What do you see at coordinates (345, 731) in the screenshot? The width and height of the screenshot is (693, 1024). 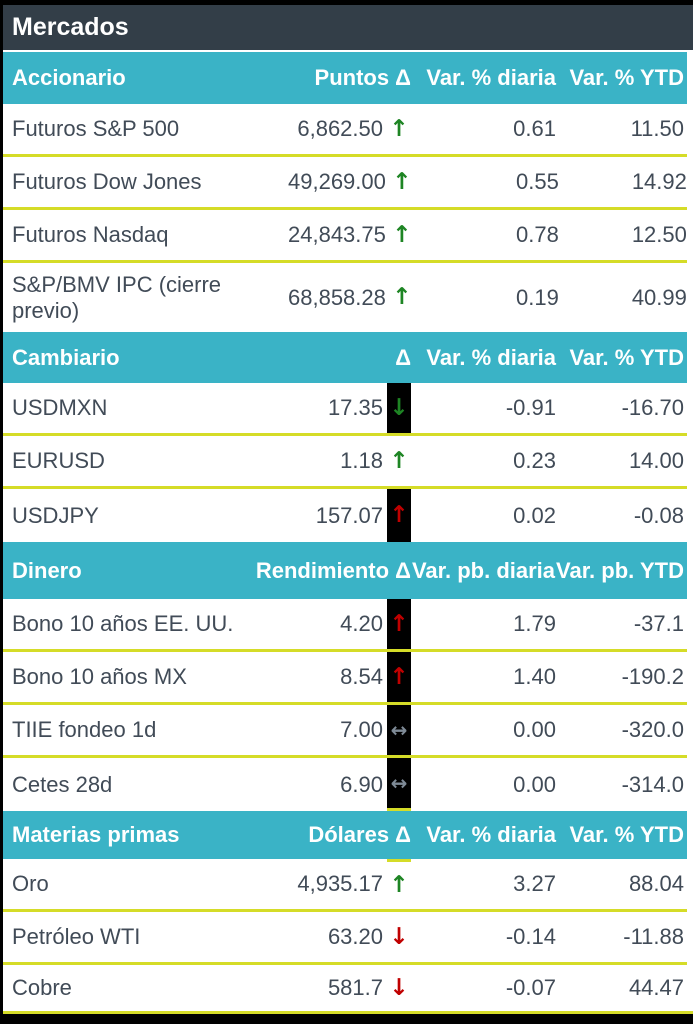 I see `table-row: TIIE fondeo 1d 7.00 ↔ 0.00 -320.0` at bounding box center [345, 731].